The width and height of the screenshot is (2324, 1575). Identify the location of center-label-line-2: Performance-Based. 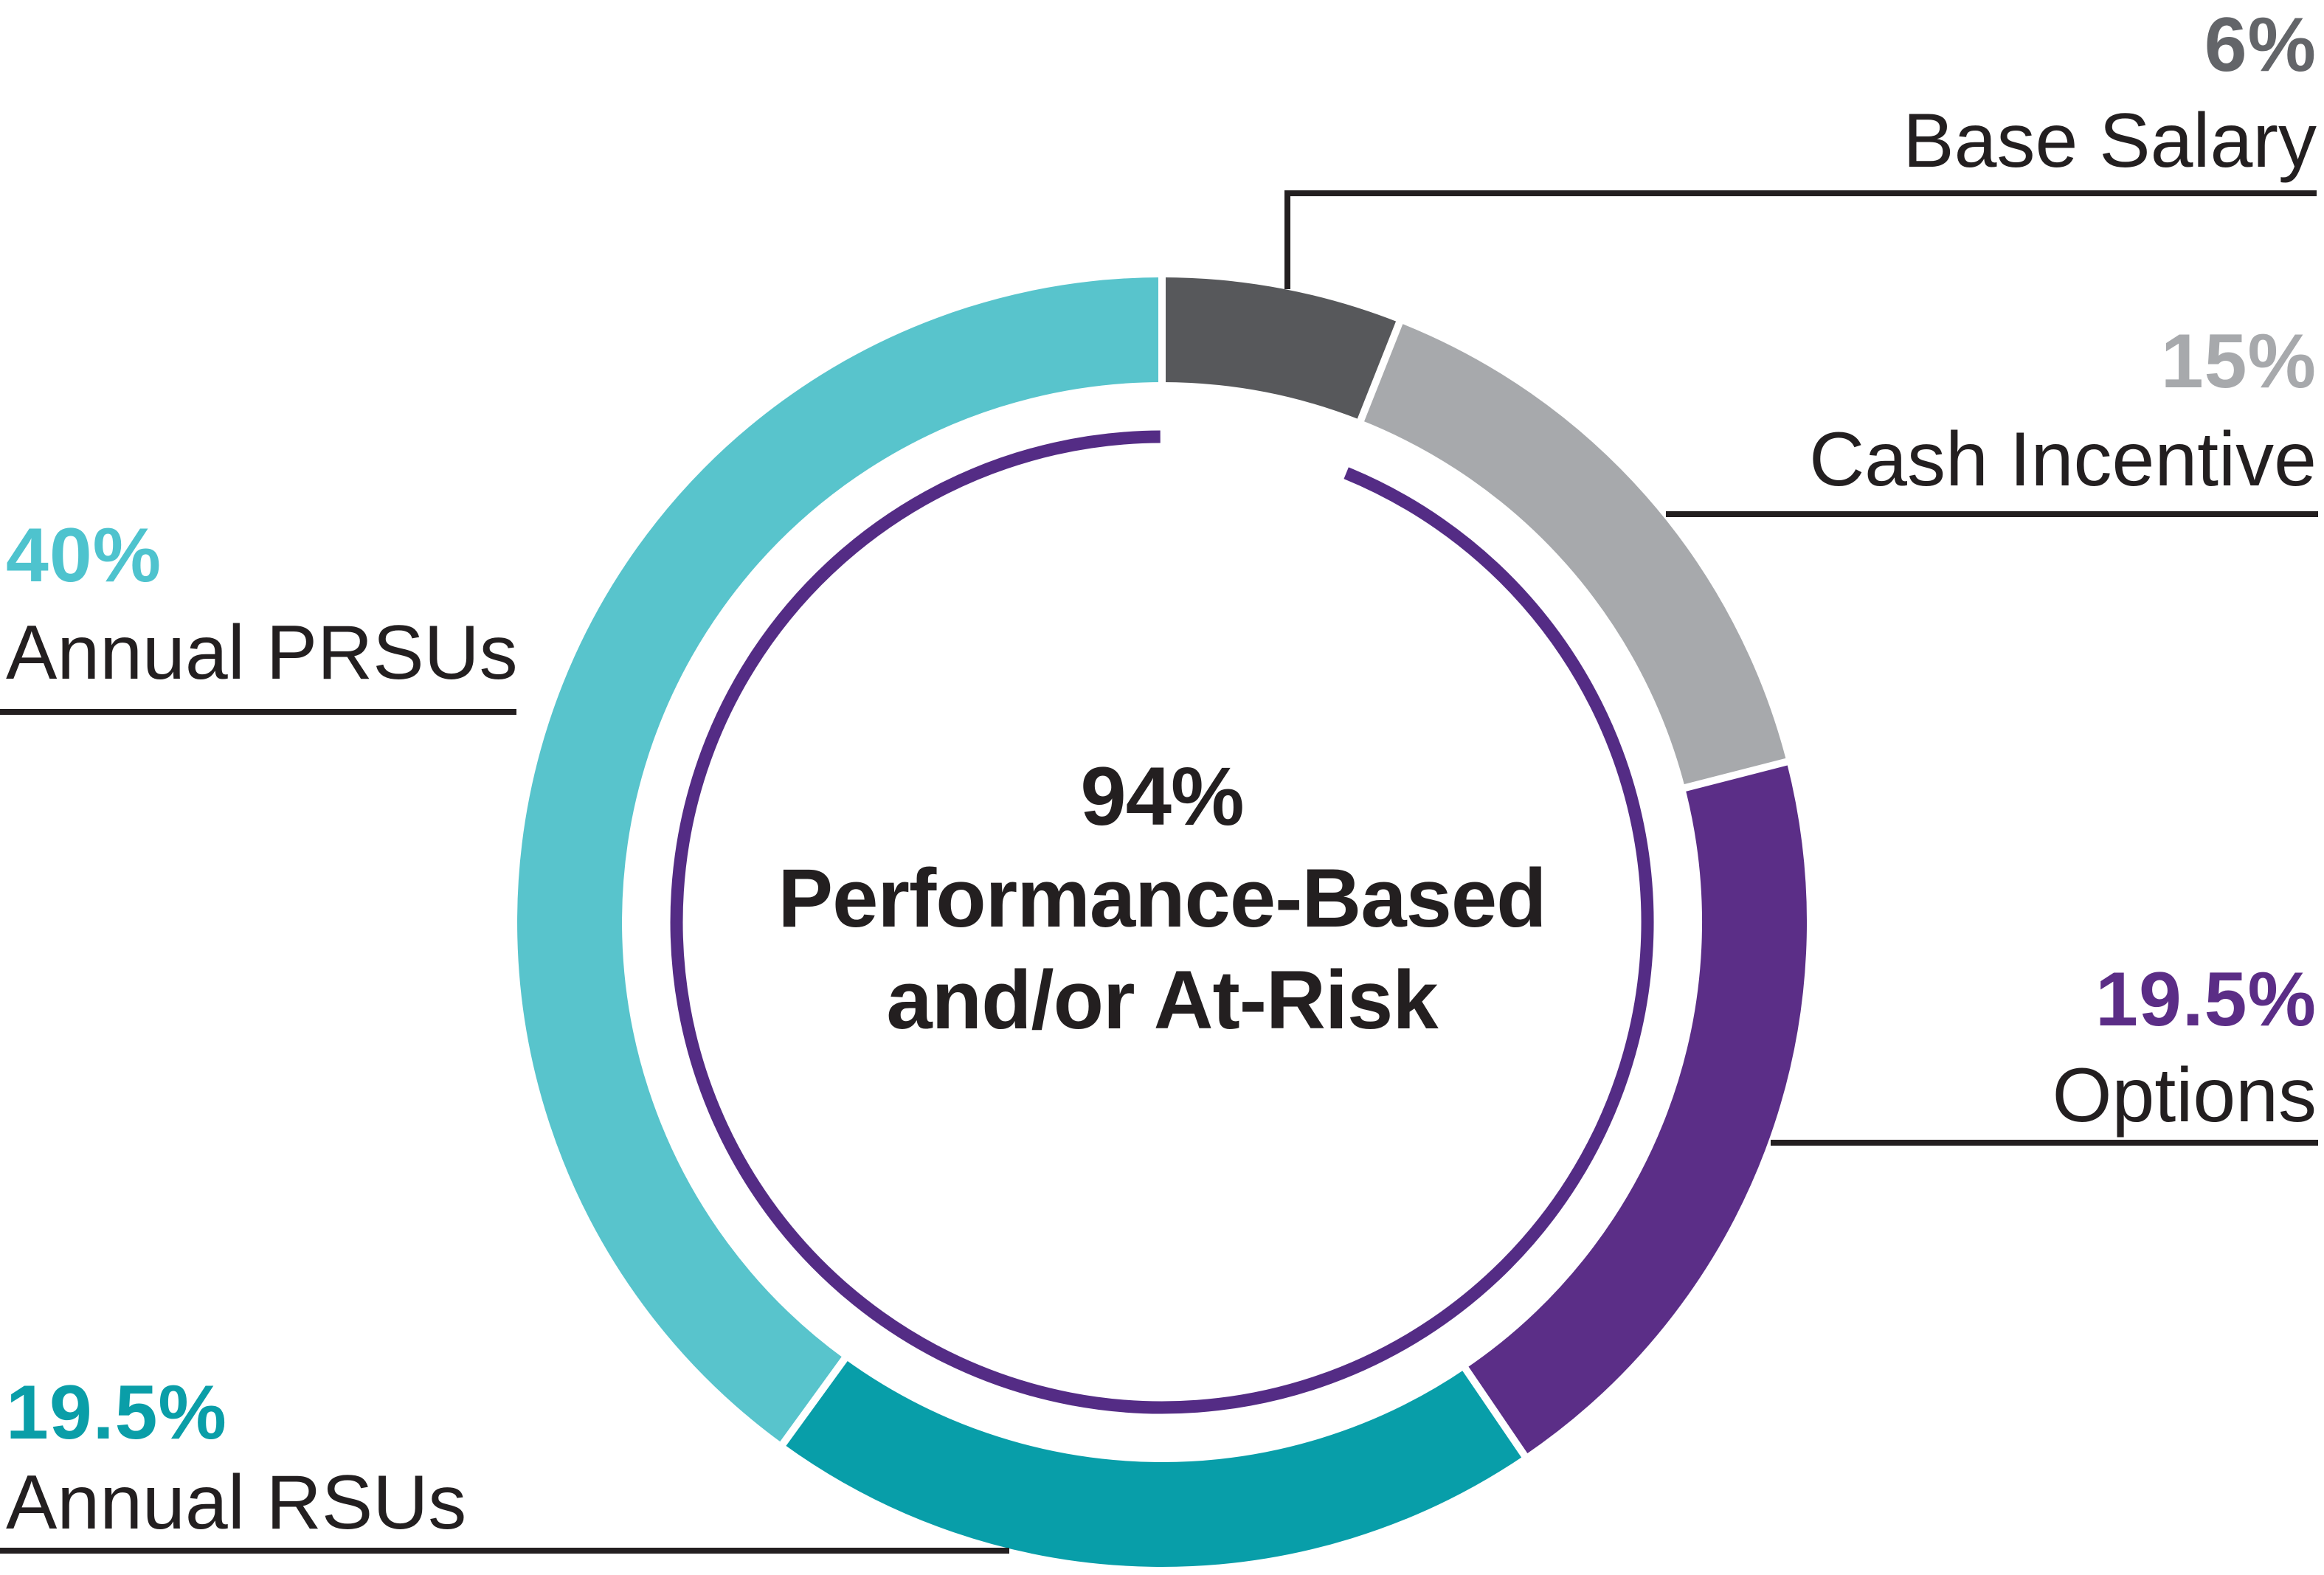
(1162, 898).